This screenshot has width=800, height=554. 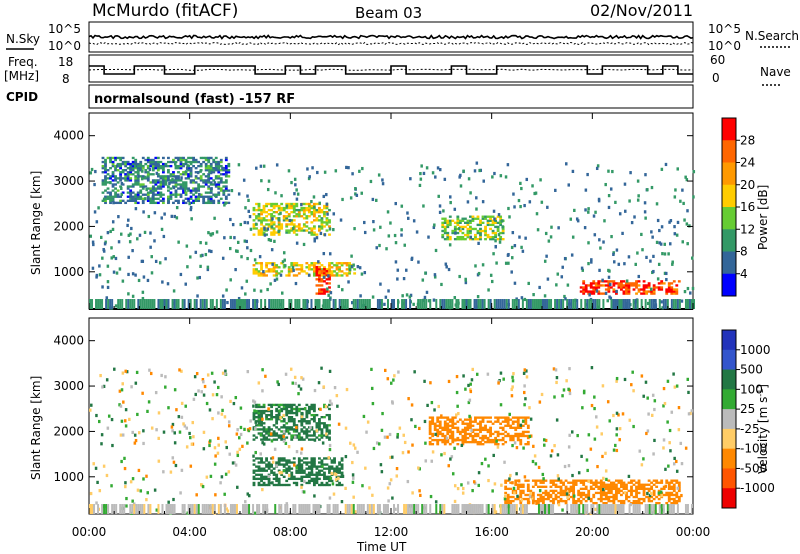 What do you see at coordinates (724, 29) in the screenshot?
I see `noise-tick-right-top: 10^5` at bounding box center [724, 29].